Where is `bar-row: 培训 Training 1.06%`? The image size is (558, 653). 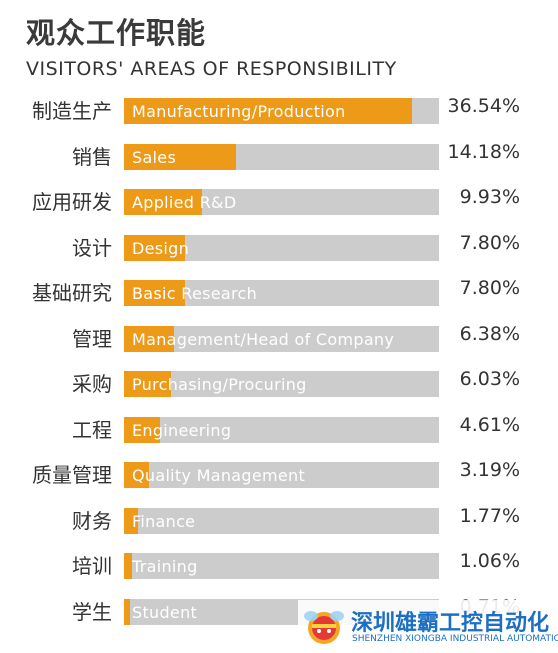
bar-row: 培训 Training 1.06% is located at coordinates (279, 564).